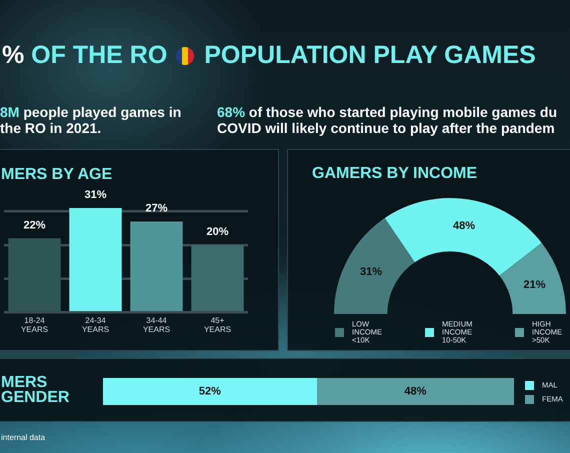  I want to click on x-tick-label: 18-24 YEARS, so click(34, 325).